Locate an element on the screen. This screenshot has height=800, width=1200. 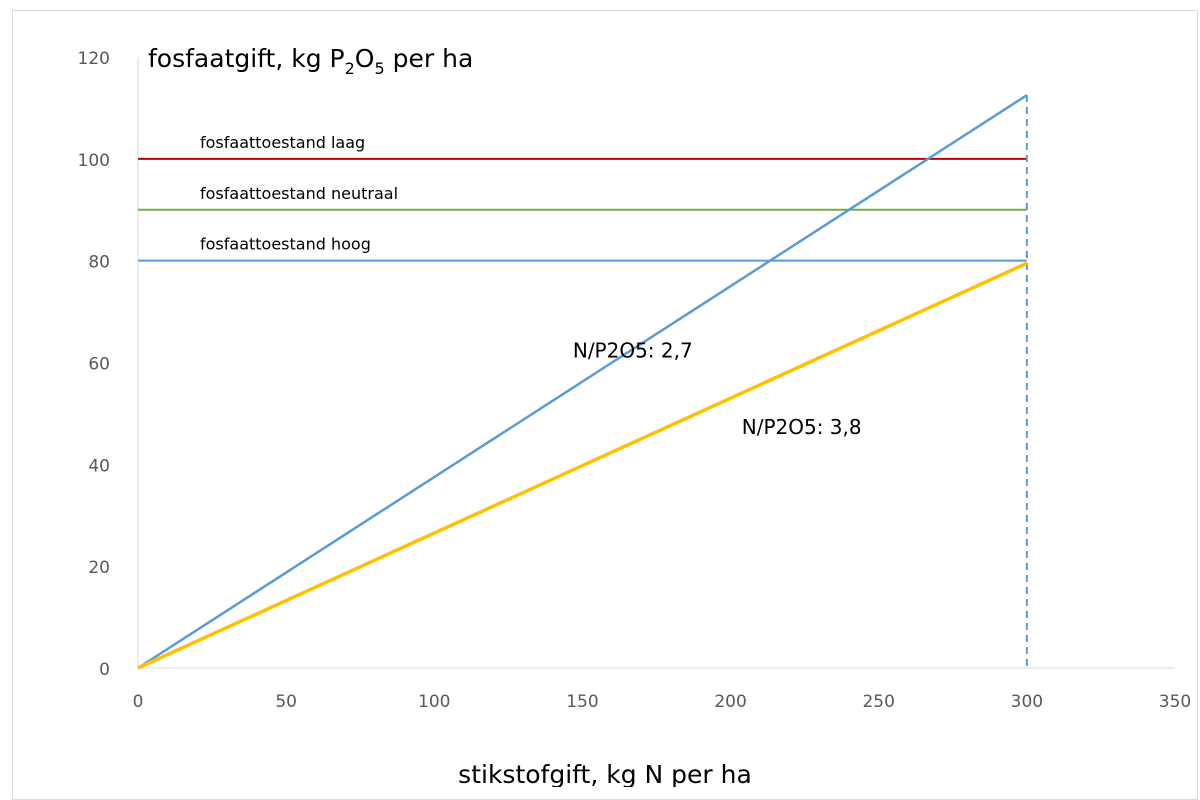
y-axis-label-subscript: 2 is located at coordinates (350, 68).